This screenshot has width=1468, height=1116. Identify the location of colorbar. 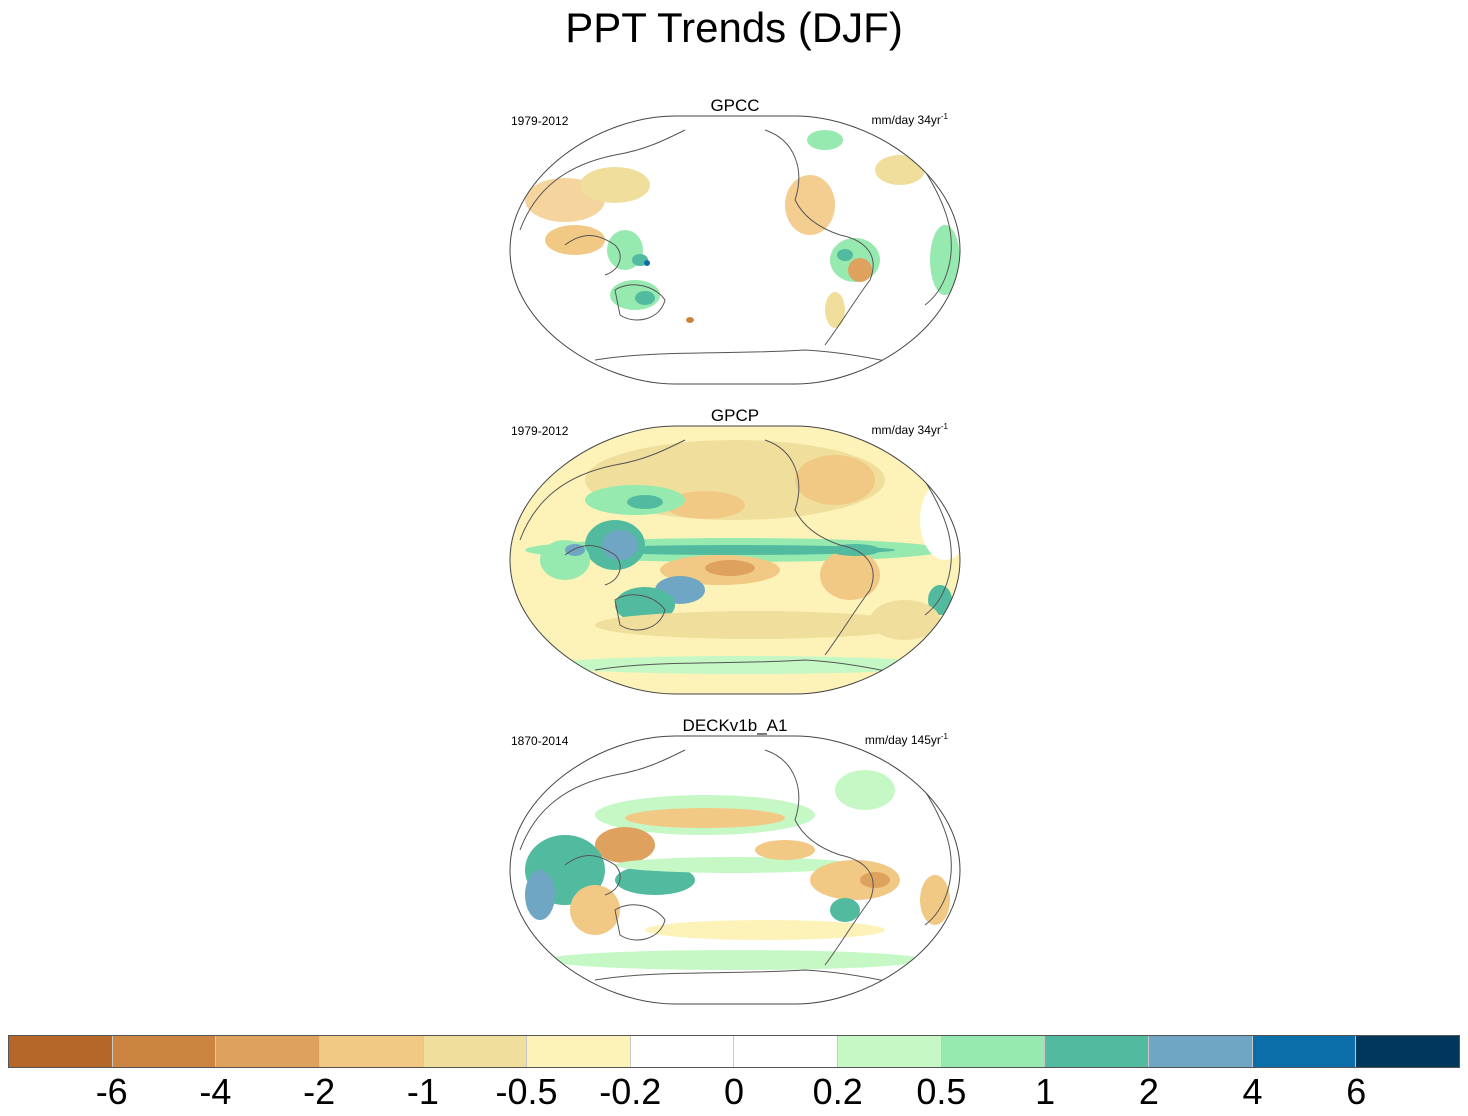
(734, 1051).